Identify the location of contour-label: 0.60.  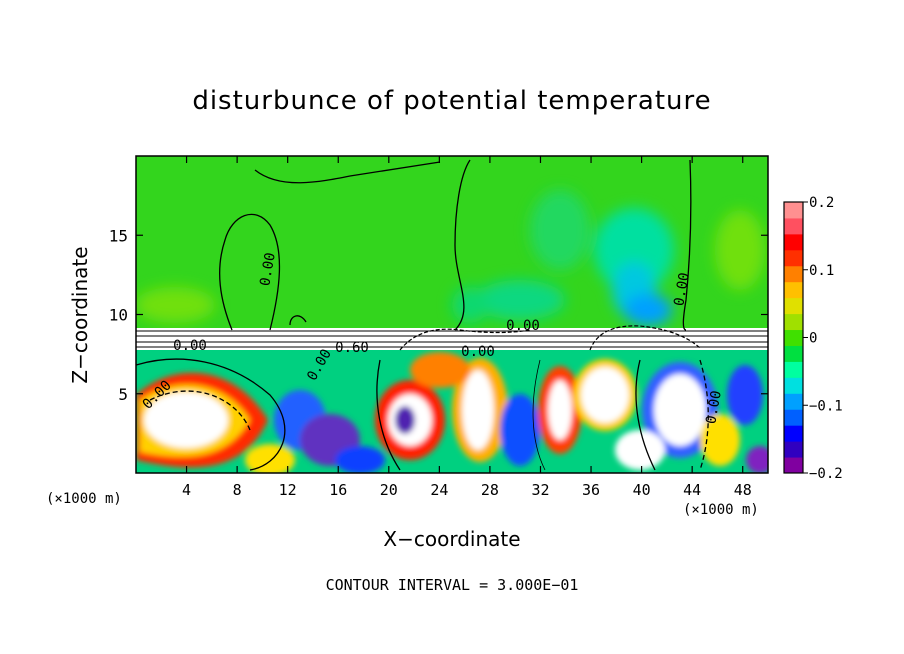
(352, 348).